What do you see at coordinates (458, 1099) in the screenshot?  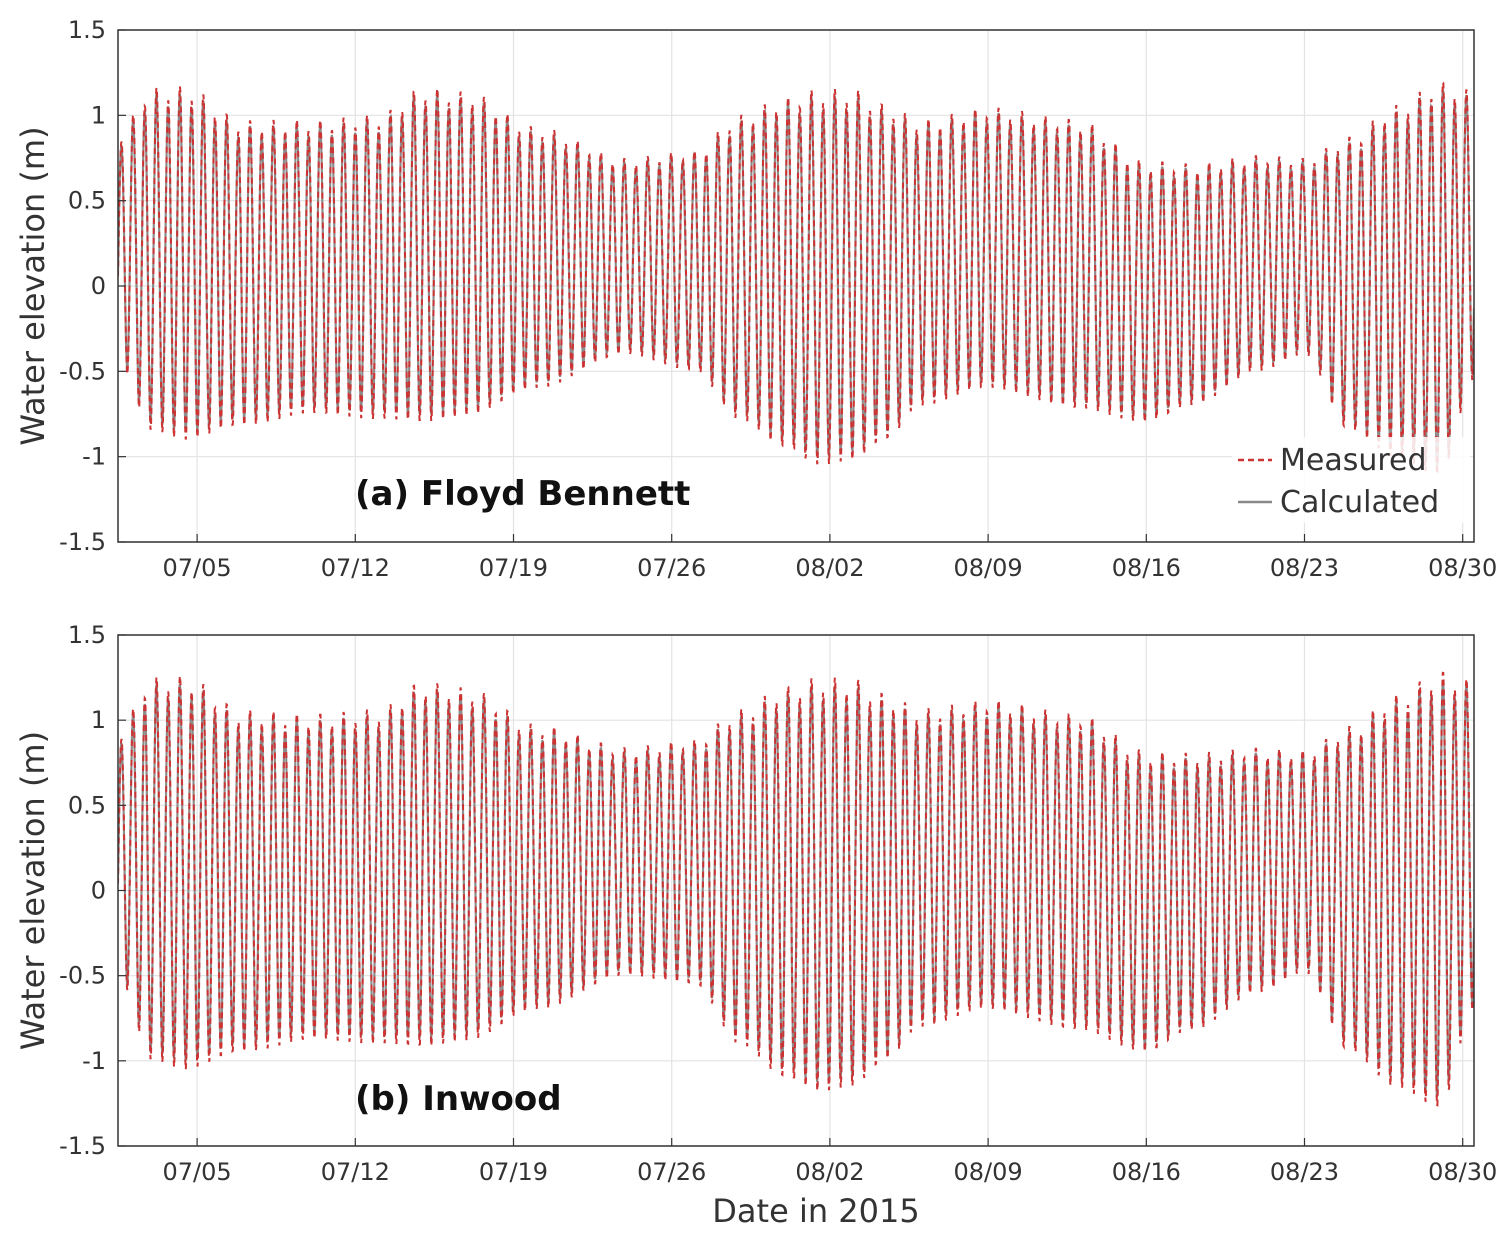 I see `panel-label: (b) Inwood` at bounding box center [458, 1099].